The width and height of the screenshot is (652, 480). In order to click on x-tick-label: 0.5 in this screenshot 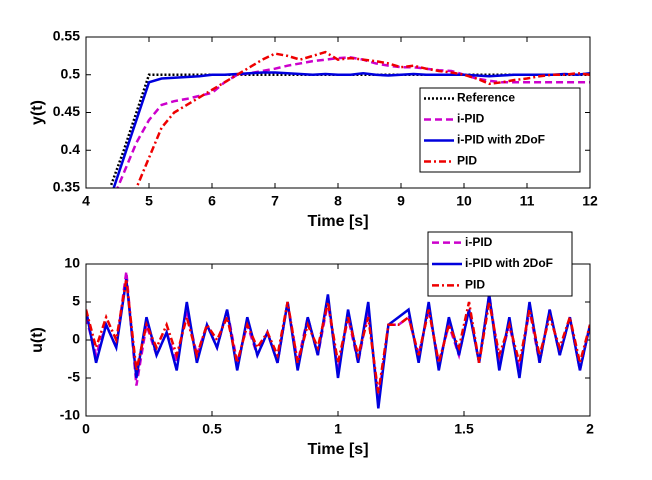, I will do `click(212, 429)`.